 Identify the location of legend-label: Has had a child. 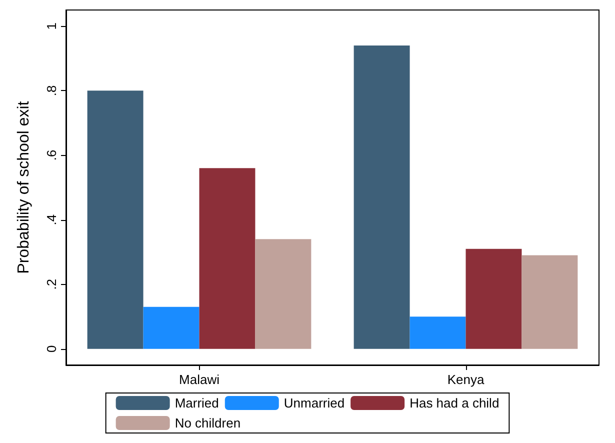
(455, 403).